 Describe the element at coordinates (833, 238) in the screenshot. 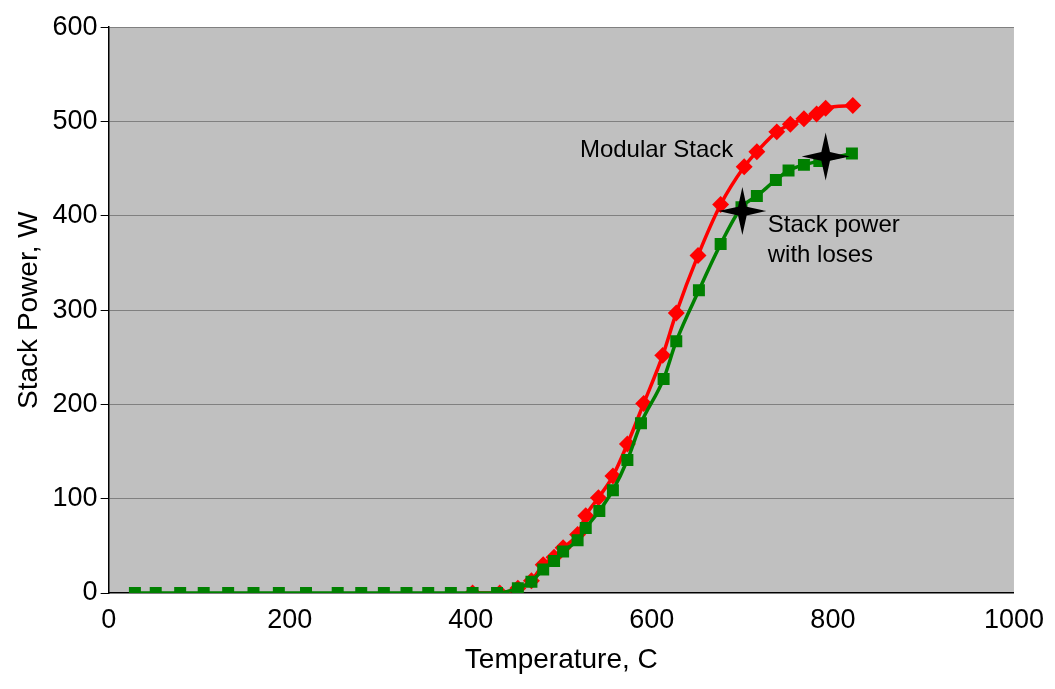

I see `series-label: Stack power with loses` at that location.